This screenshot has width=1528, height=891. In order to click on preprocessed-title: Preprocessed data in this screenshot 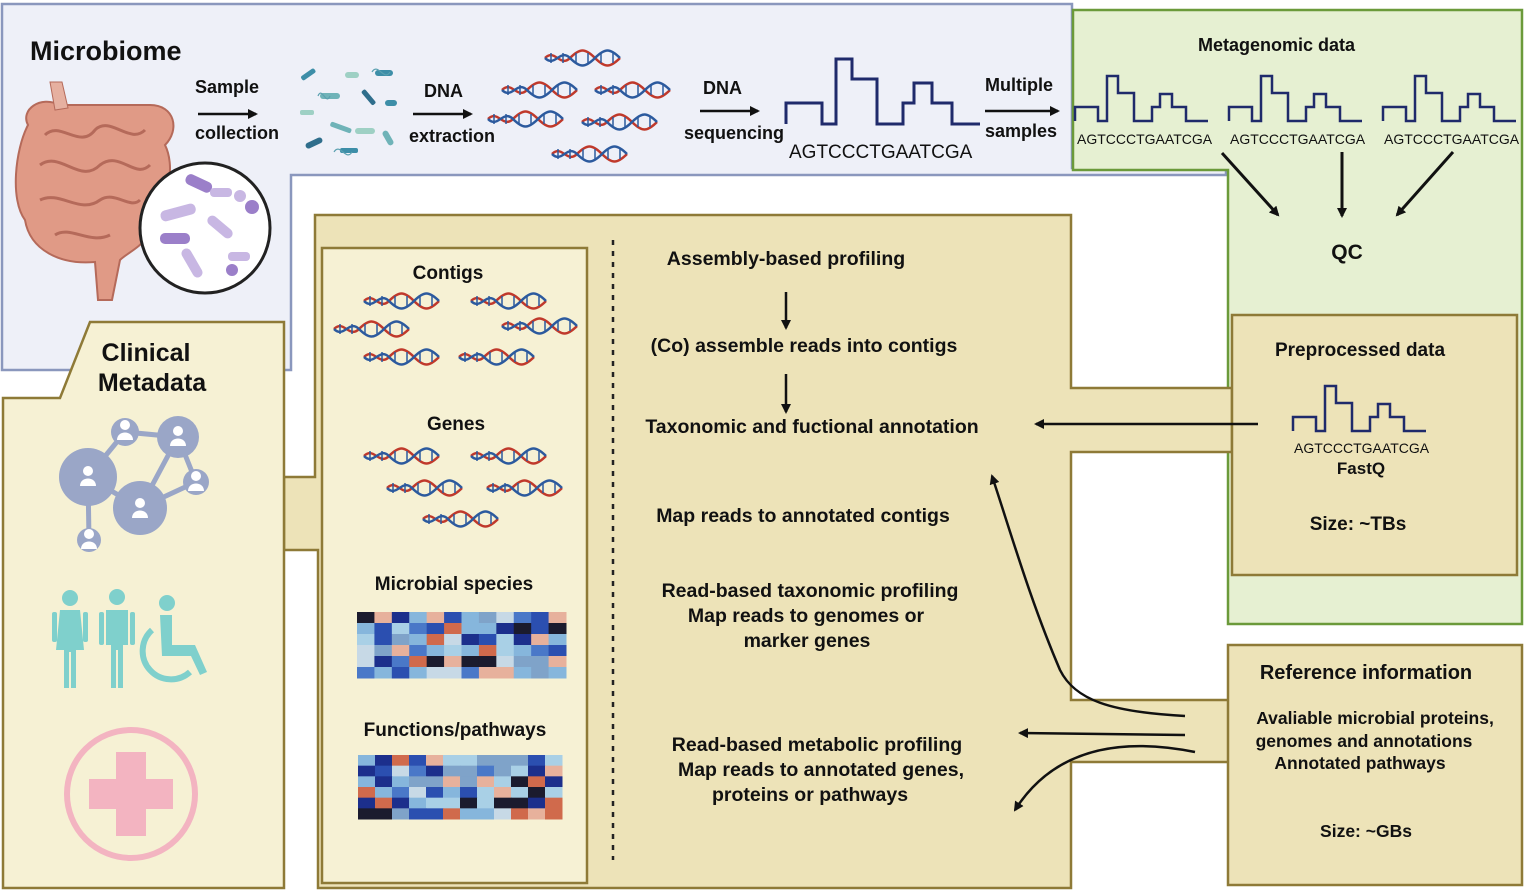, I will do `click(1360, 350)`.